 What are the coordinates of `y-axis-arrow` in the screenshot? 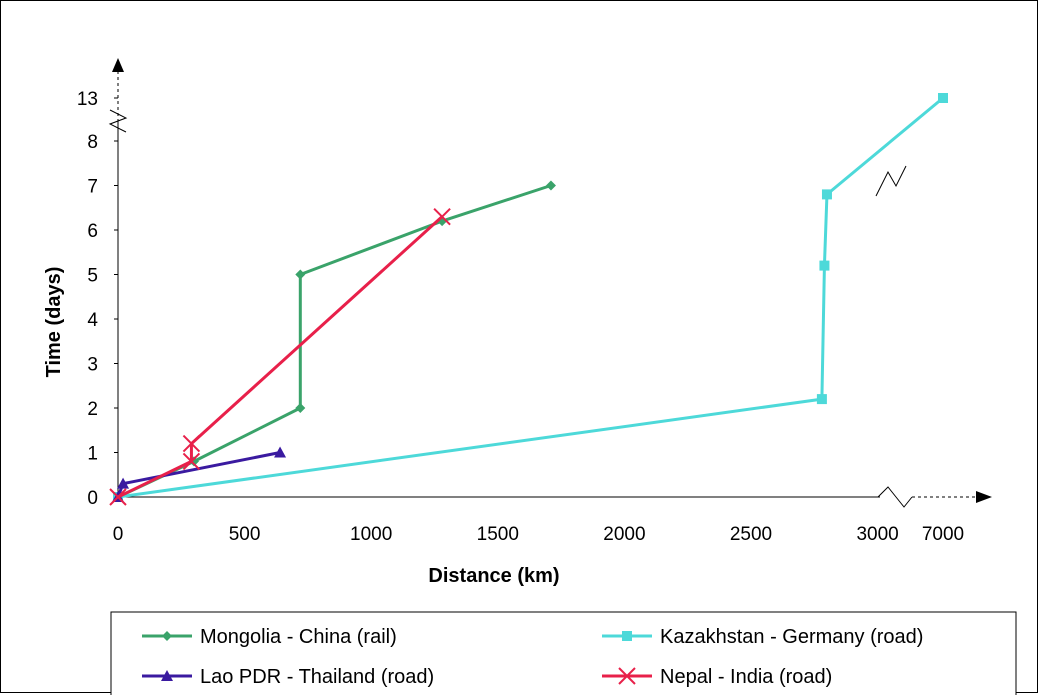 It's located at (118, 65).